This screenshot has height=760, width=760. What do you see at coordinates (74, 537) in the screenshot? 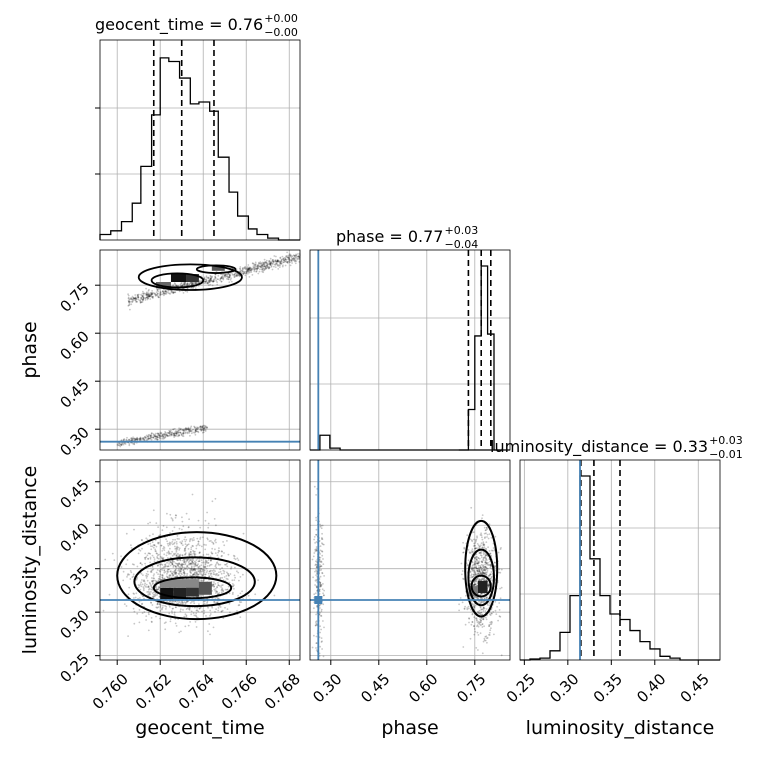
I see `y-tick-label: 0.40` at bounding box center [74, 537].